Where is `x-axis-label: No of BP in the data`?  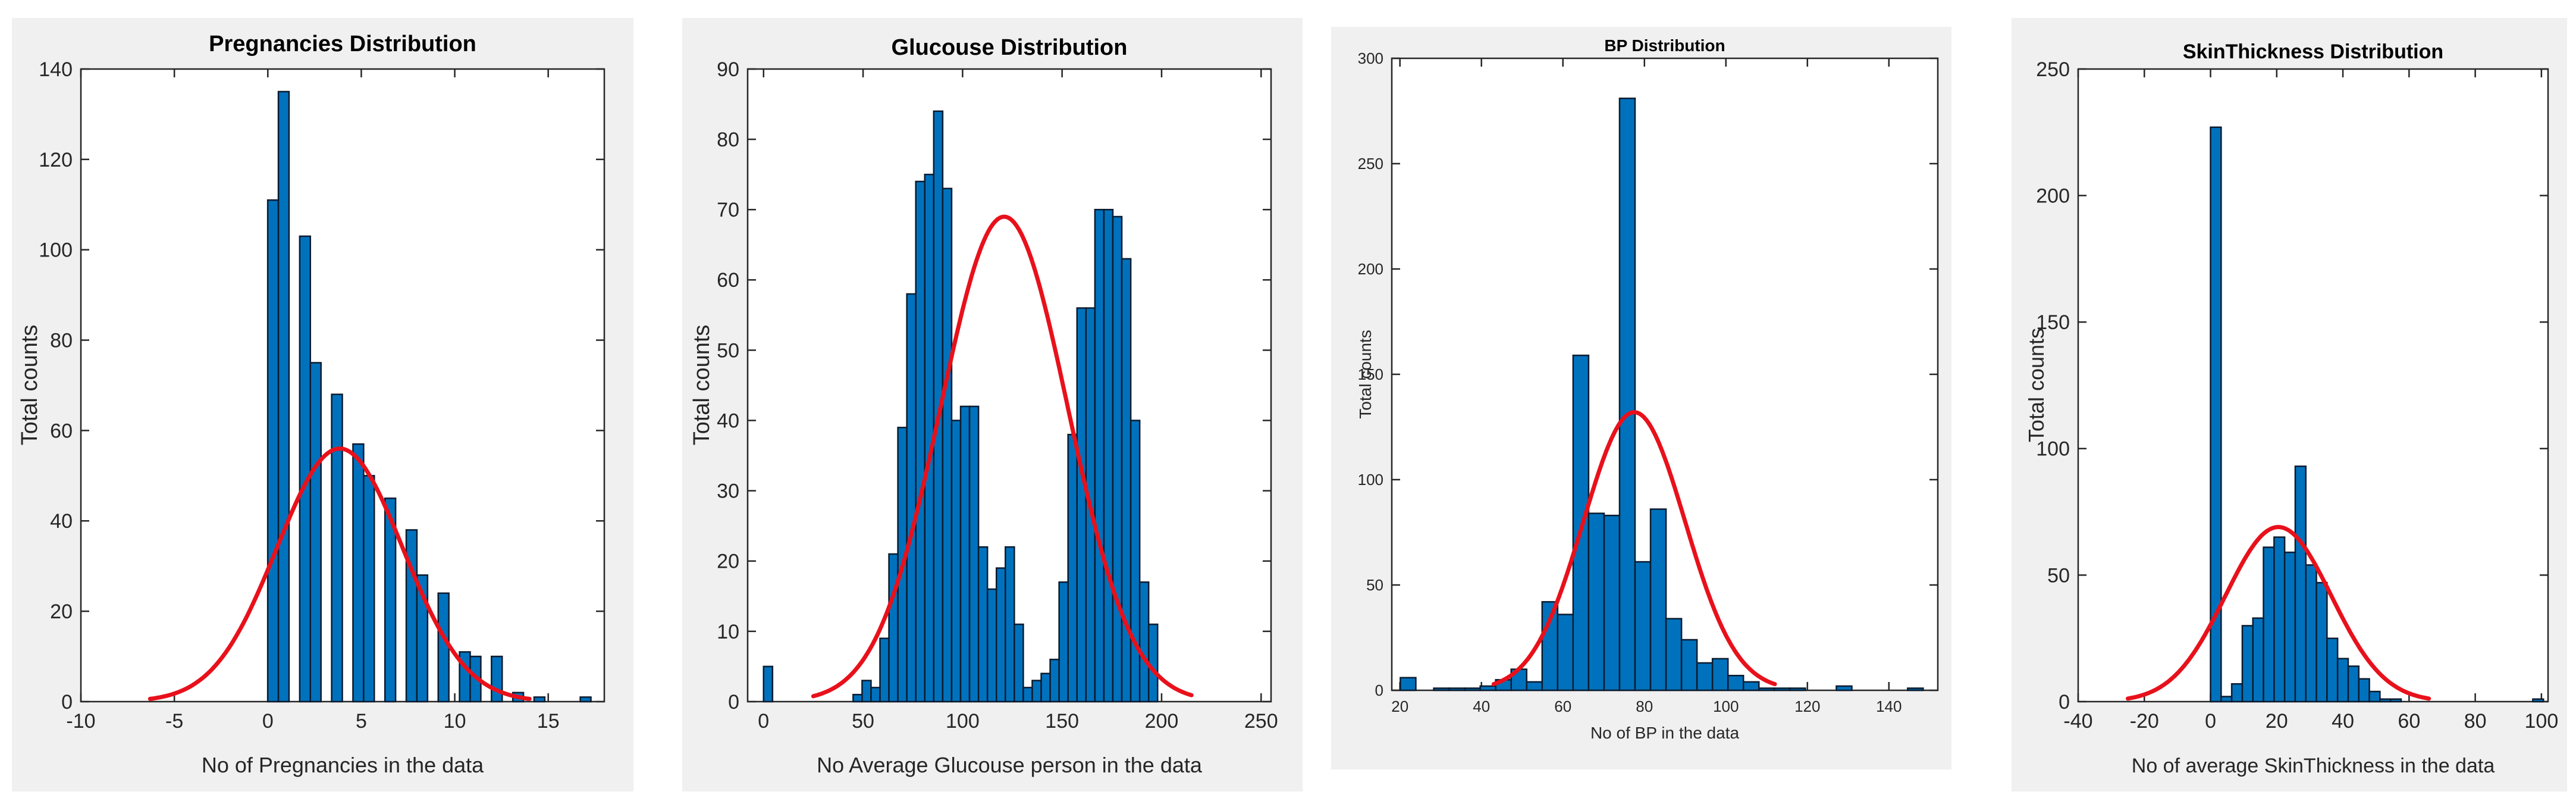 x-axis-label: No of BP in the data is located at coordinates (1665, 733).